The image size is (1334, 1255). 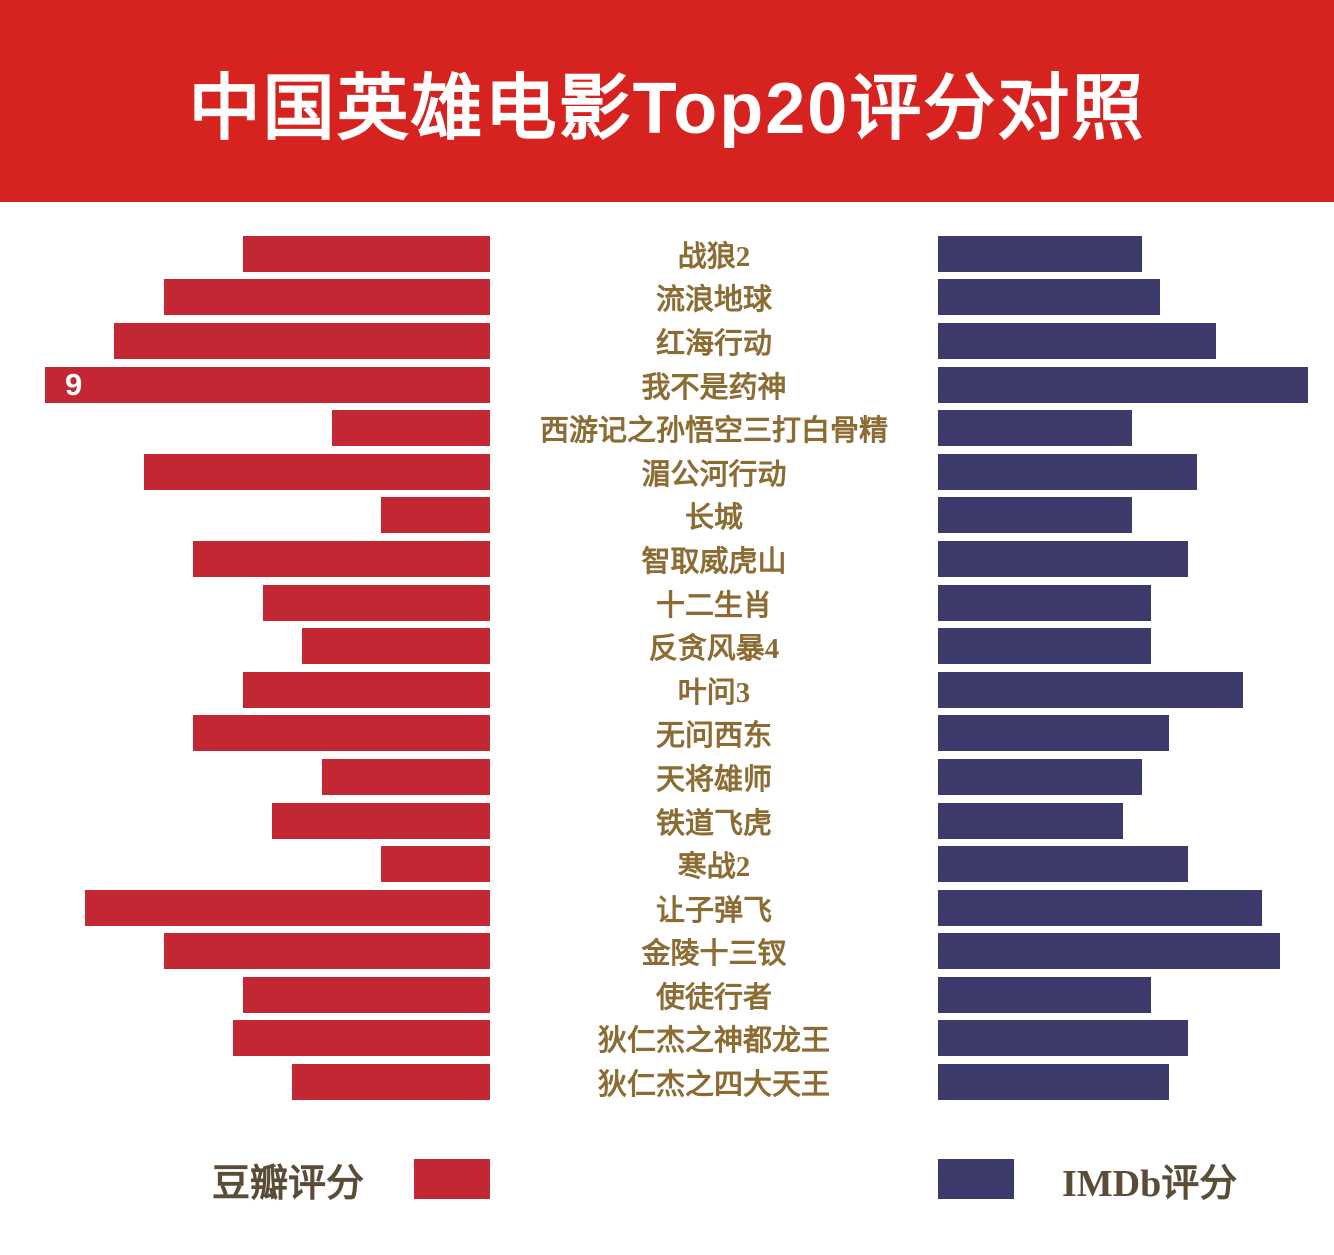 I want to click on movie-row: 9 我不是药神, so click(x=667, y=385).